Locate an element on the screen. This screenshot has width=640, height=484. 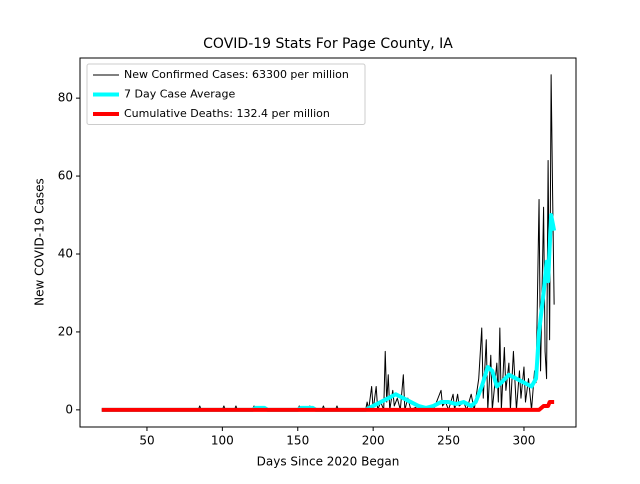
y-axis-label: New COVID-19 Cases is located at coordinates (40, 242).